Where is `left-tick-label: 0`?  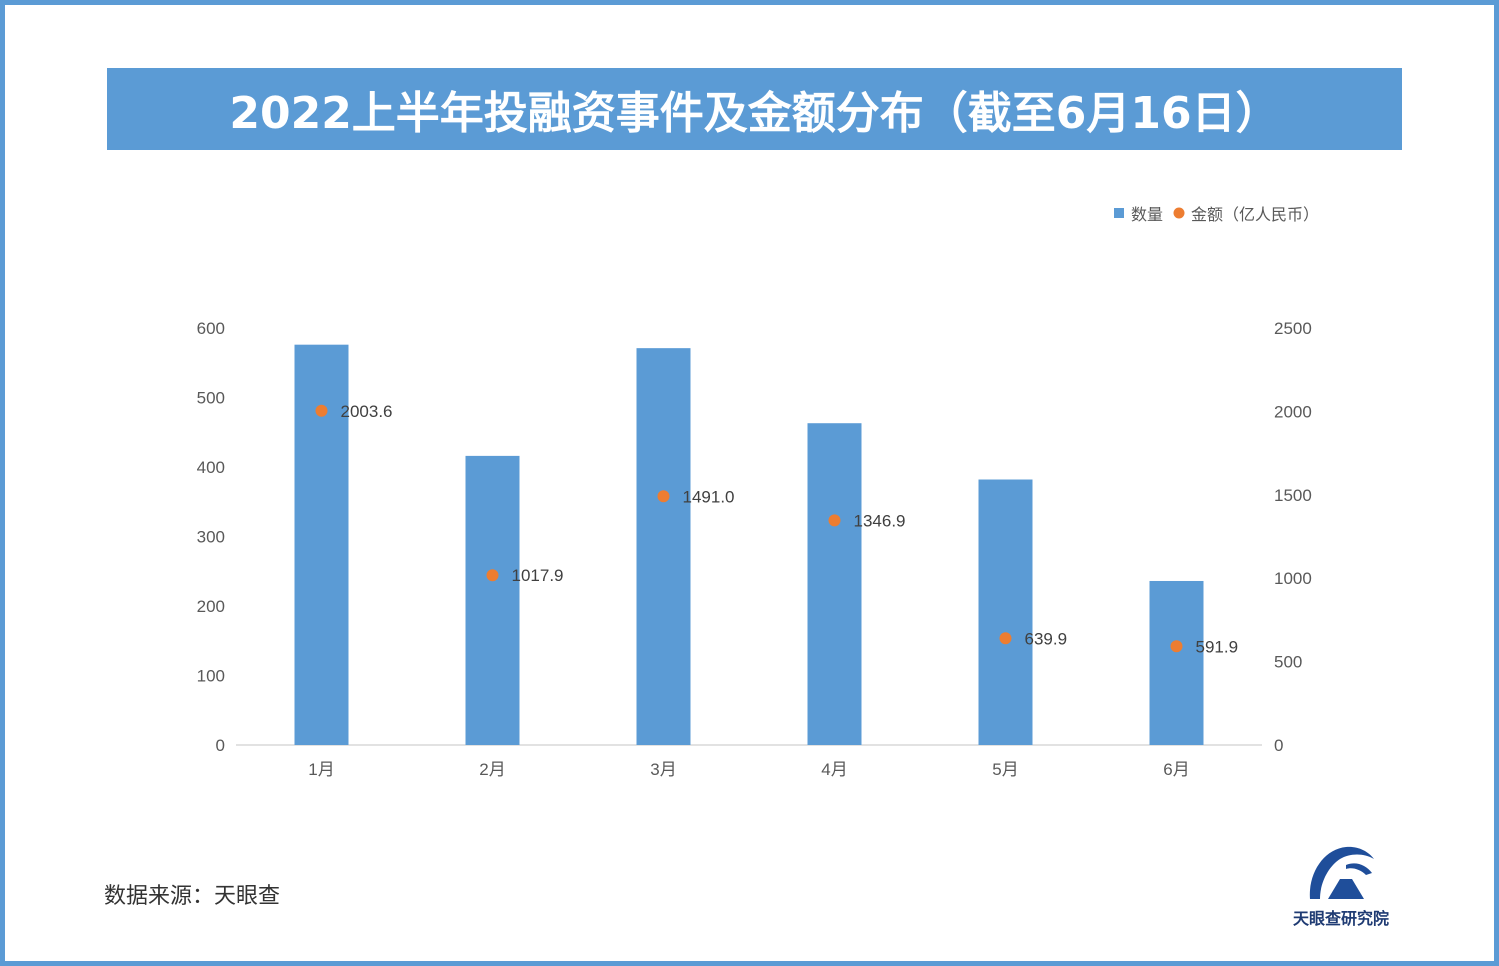
left-tick-label: 0 is located at coordinates (220, 745).